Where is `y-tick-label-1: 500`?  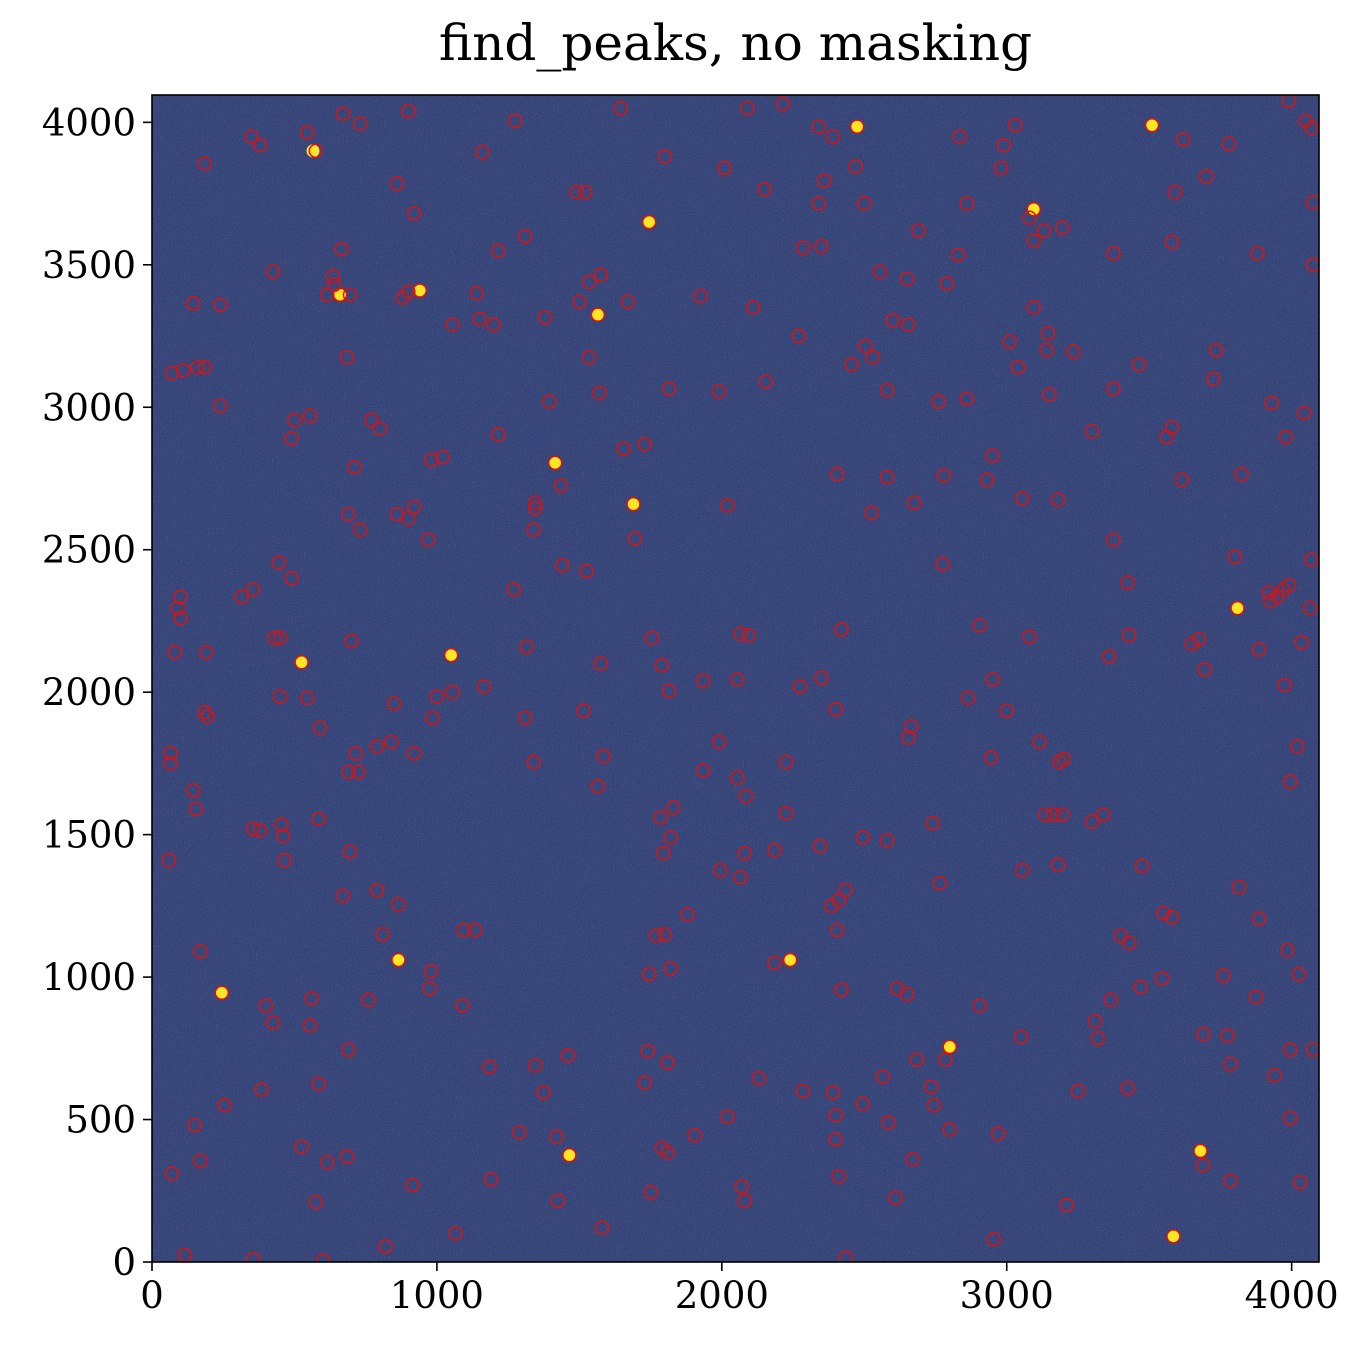
y-tick-label-1: 500 is located at coordinates (100, 1120).